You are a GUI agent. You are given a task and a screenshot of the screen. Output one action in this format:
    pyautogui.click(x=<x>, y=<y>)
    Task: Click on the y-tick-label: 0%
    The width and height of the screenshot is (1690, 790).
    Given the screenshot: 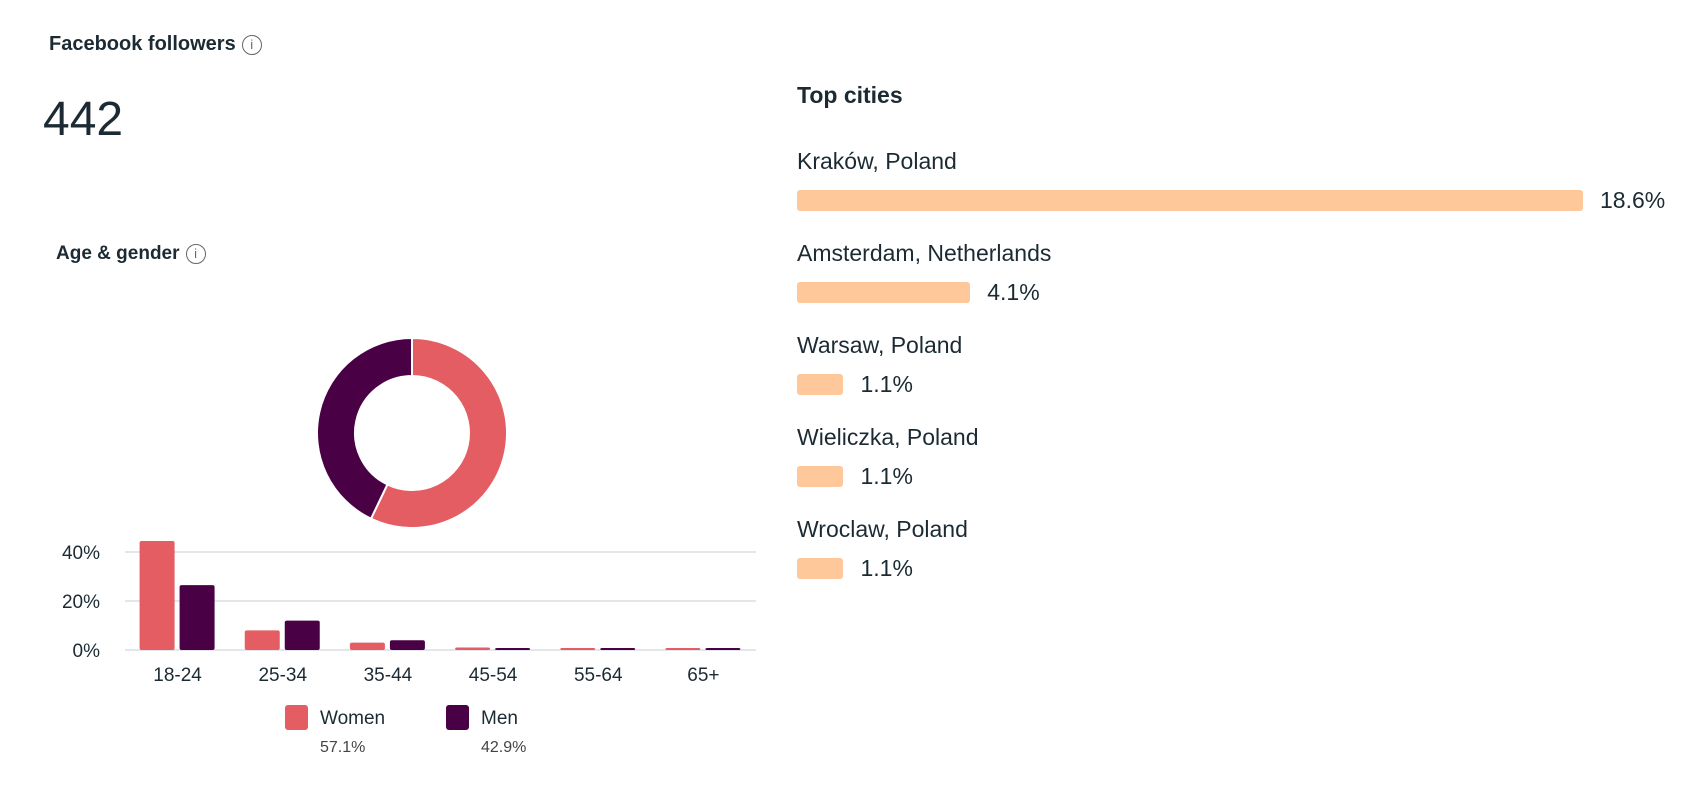 What is the action you would take?
    pyautogui.click(x=87, y=651)
    